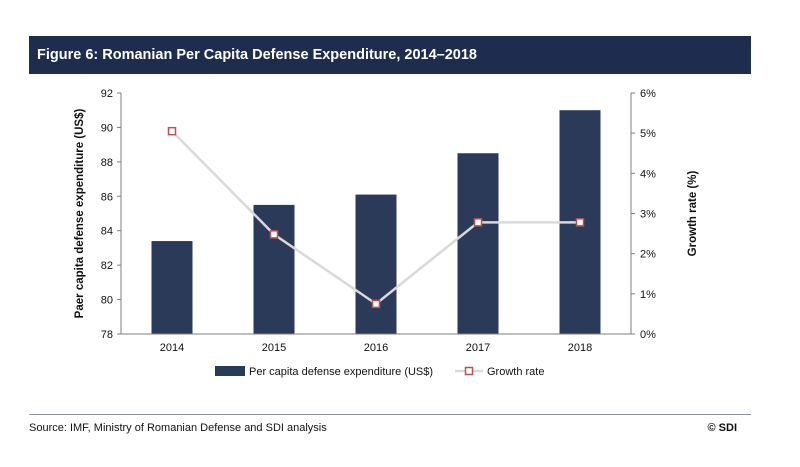 The height and width of the screenshot is (467, 800). Describe the element at coordinates (648, 295) in the screenshot. I see `right-tick-label: 1%` at that location.